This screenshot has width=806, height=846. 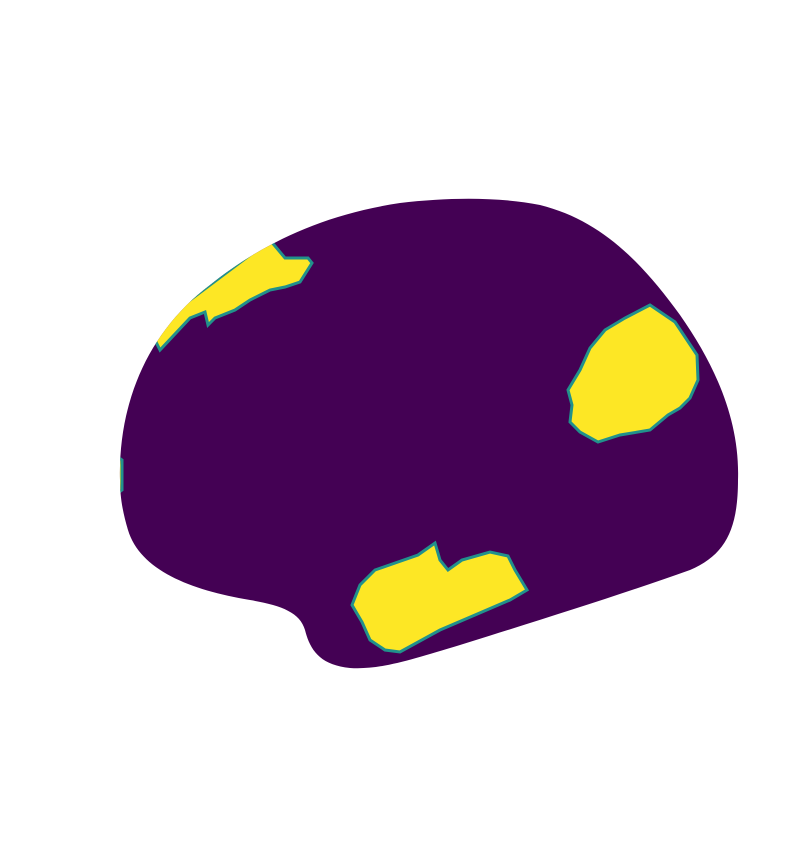 I want to click on region-parietal, so click(x=633, y=373).